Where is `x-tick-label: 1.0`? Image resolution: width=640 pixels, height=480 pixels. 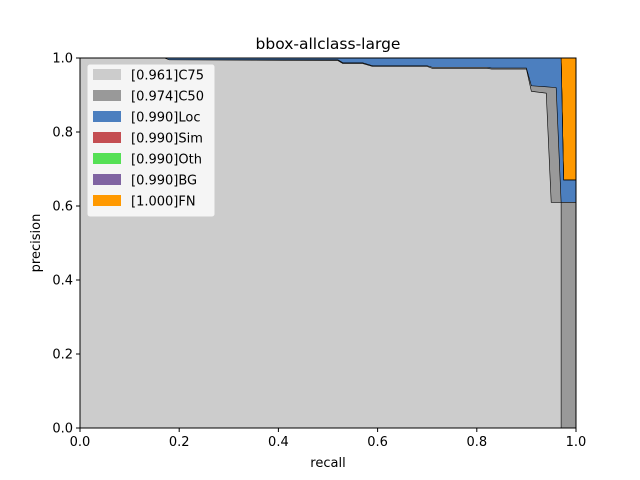 x-tick-label: 1.0 is located at coordinates (576, 442).